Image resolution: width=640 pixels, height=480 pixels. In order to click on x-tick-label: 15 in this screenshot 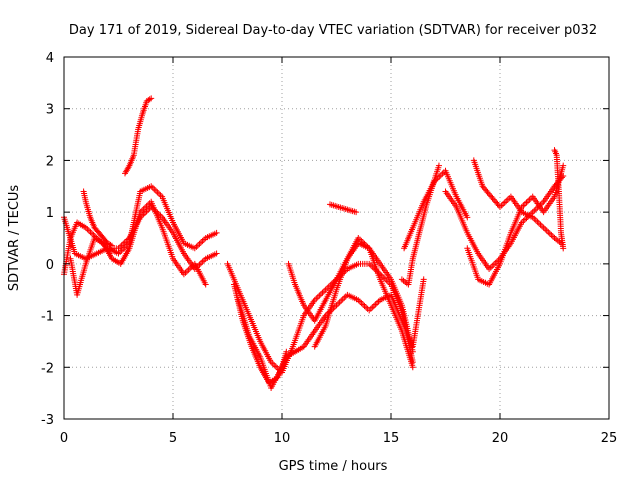, I will do `click(391, 438)`.